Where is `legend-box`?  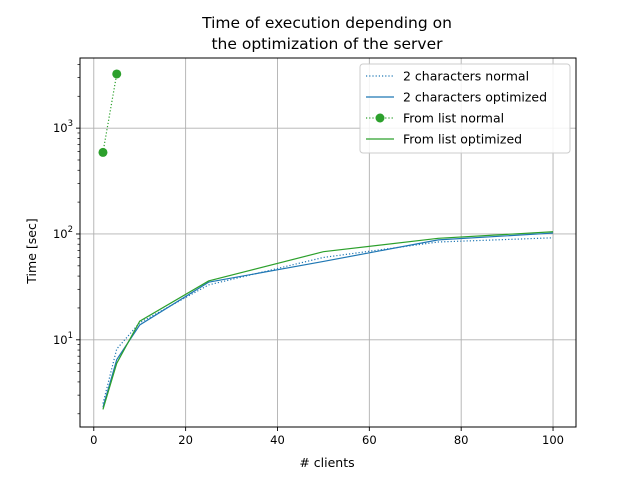
legend-box is located at coordinates (465, 108).